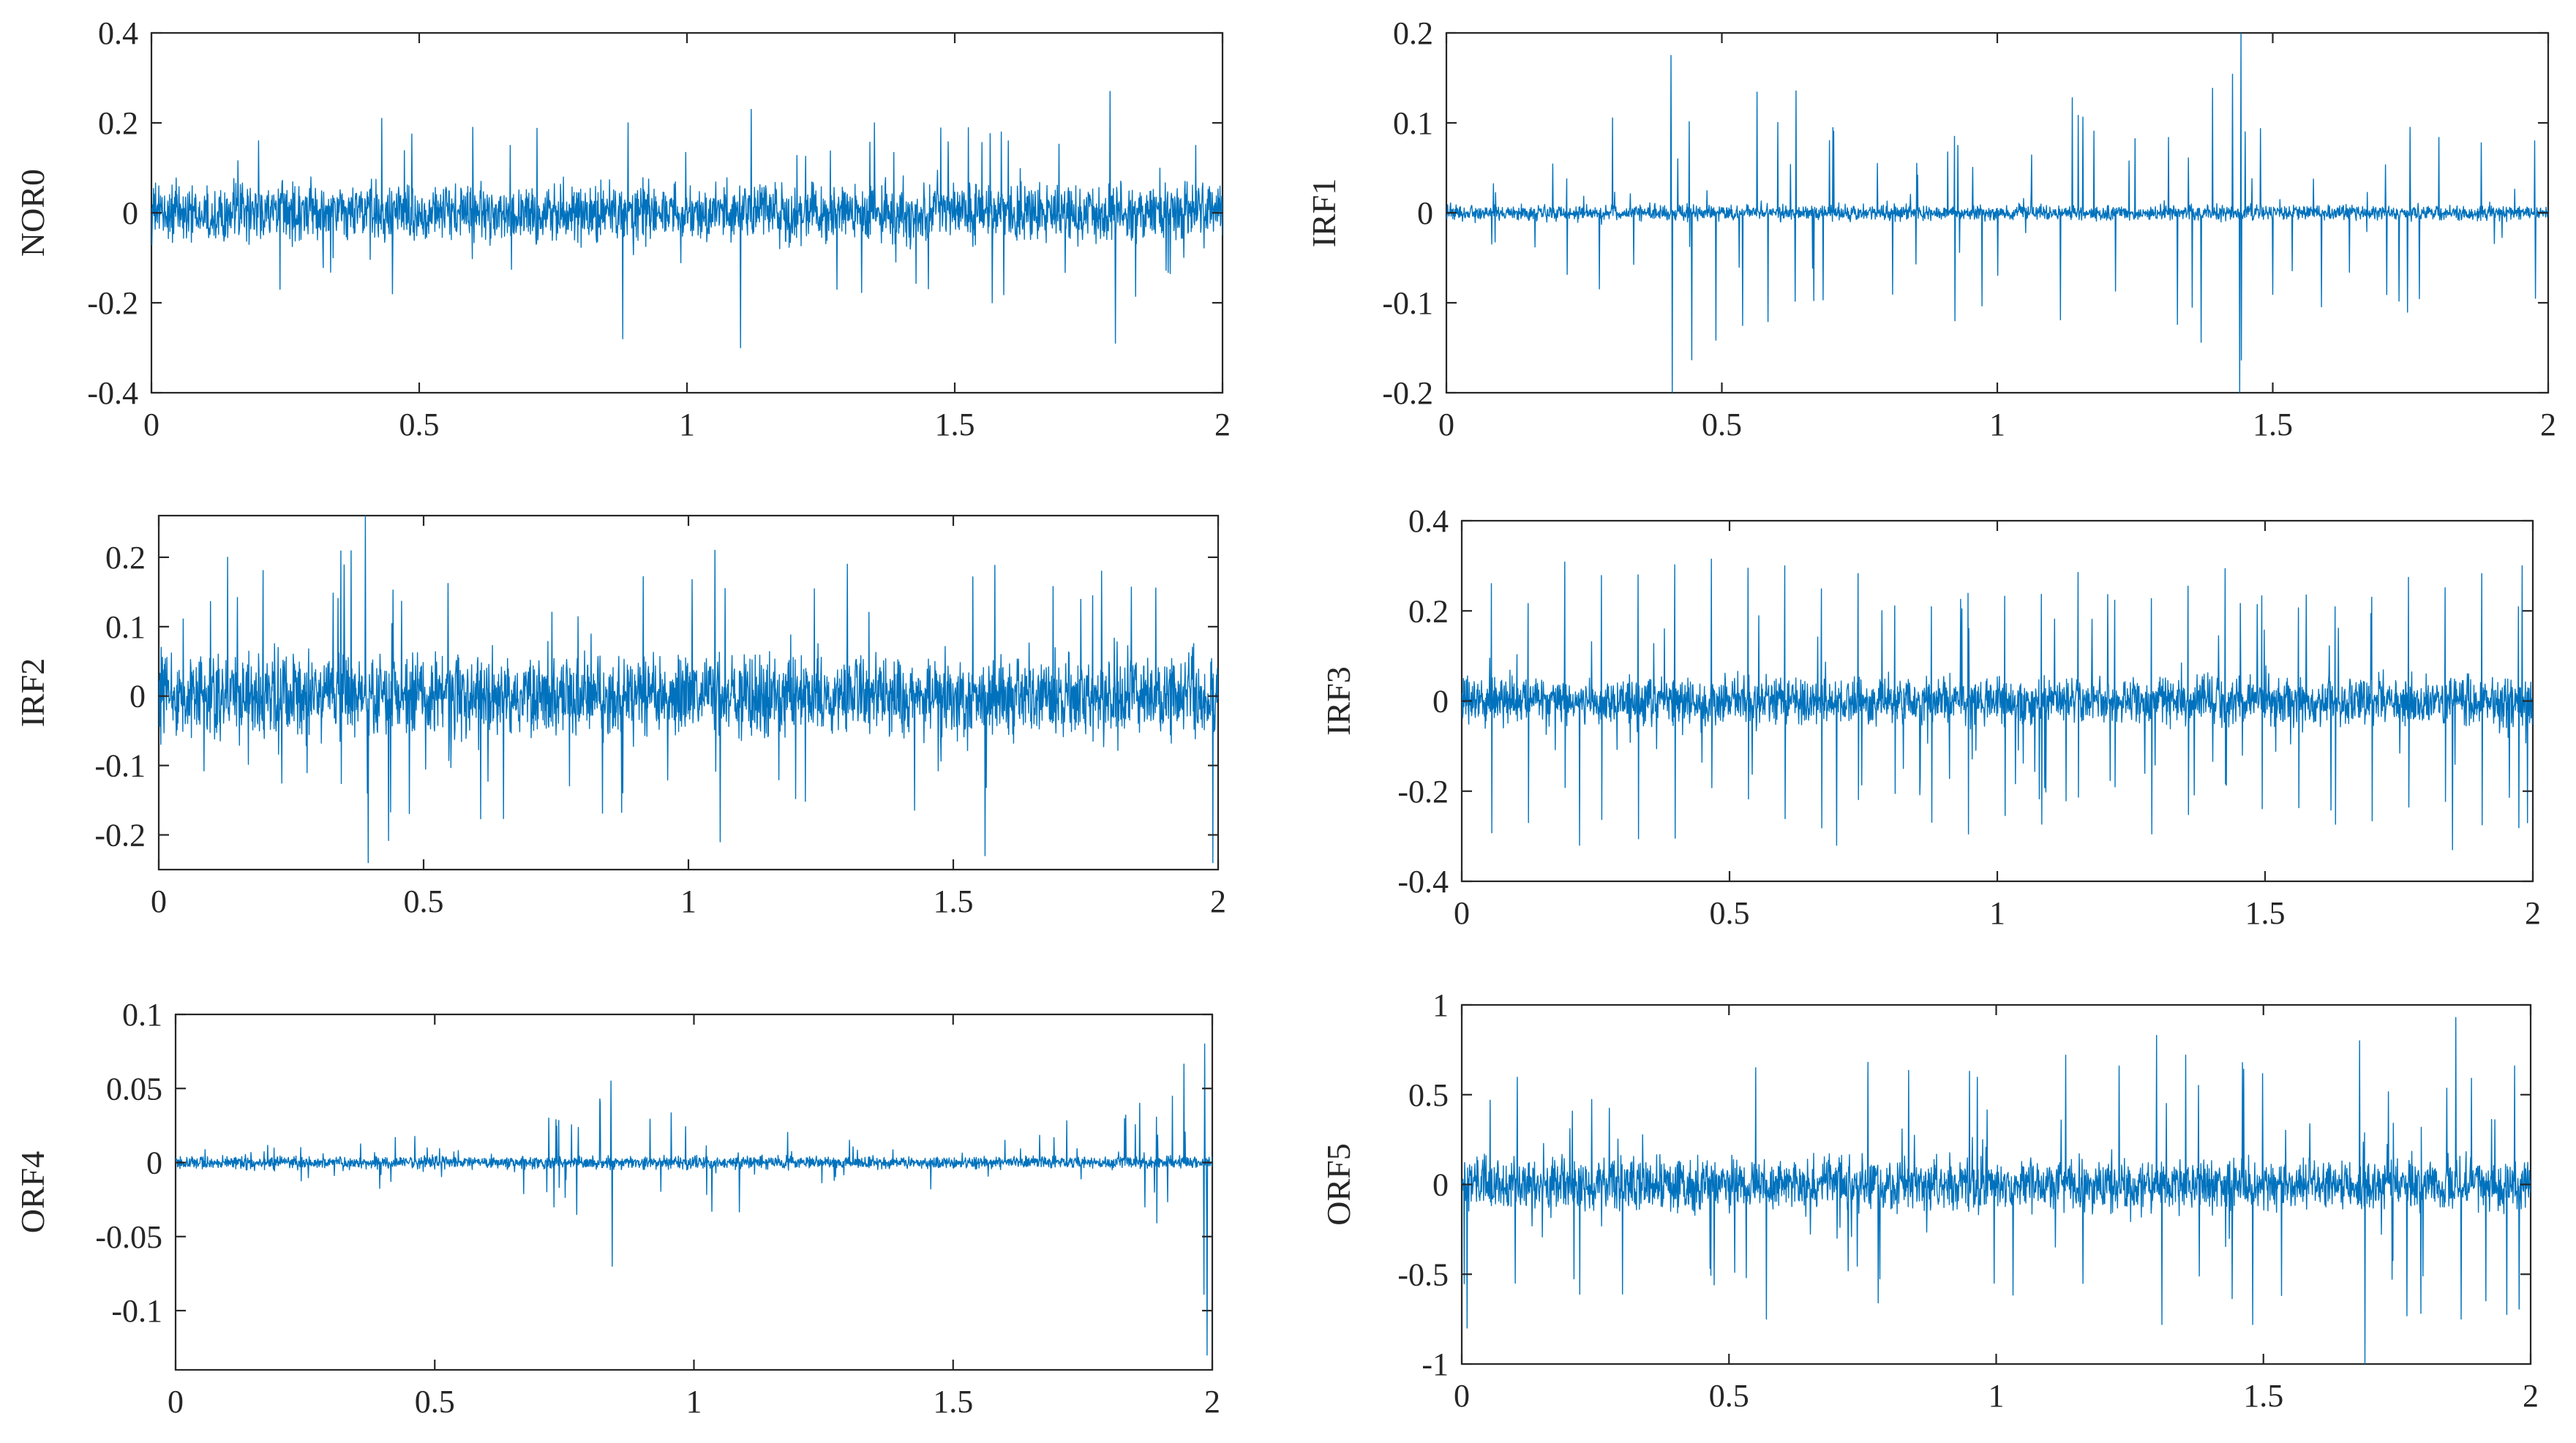 The height and width of the screenshot is (1443, 2576). I want to click on signal-line-nor0, so click(687, 220).